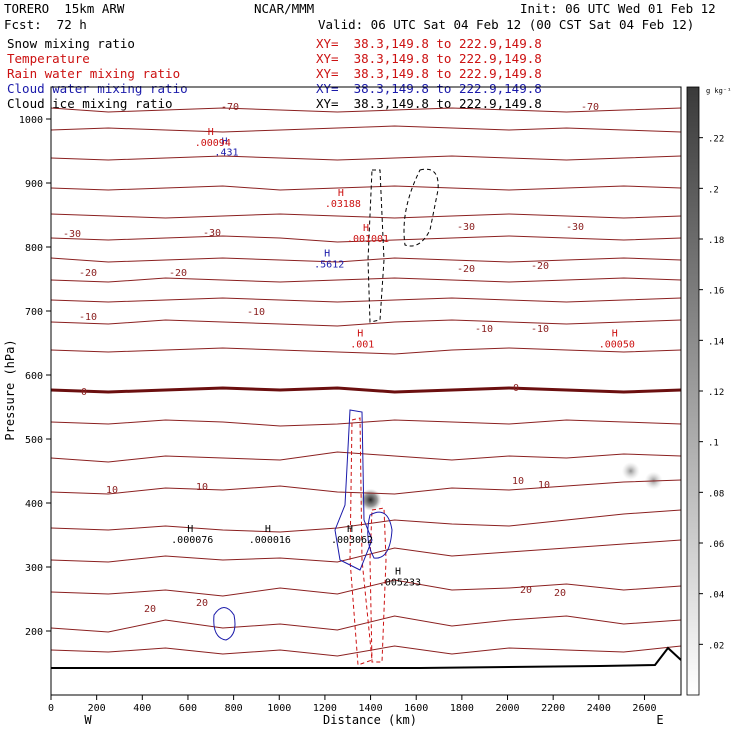  What do you see at coordinates (34, 504) in the screenshot?
I see `y-tick-label: 400` at bounding box center [34, 504].